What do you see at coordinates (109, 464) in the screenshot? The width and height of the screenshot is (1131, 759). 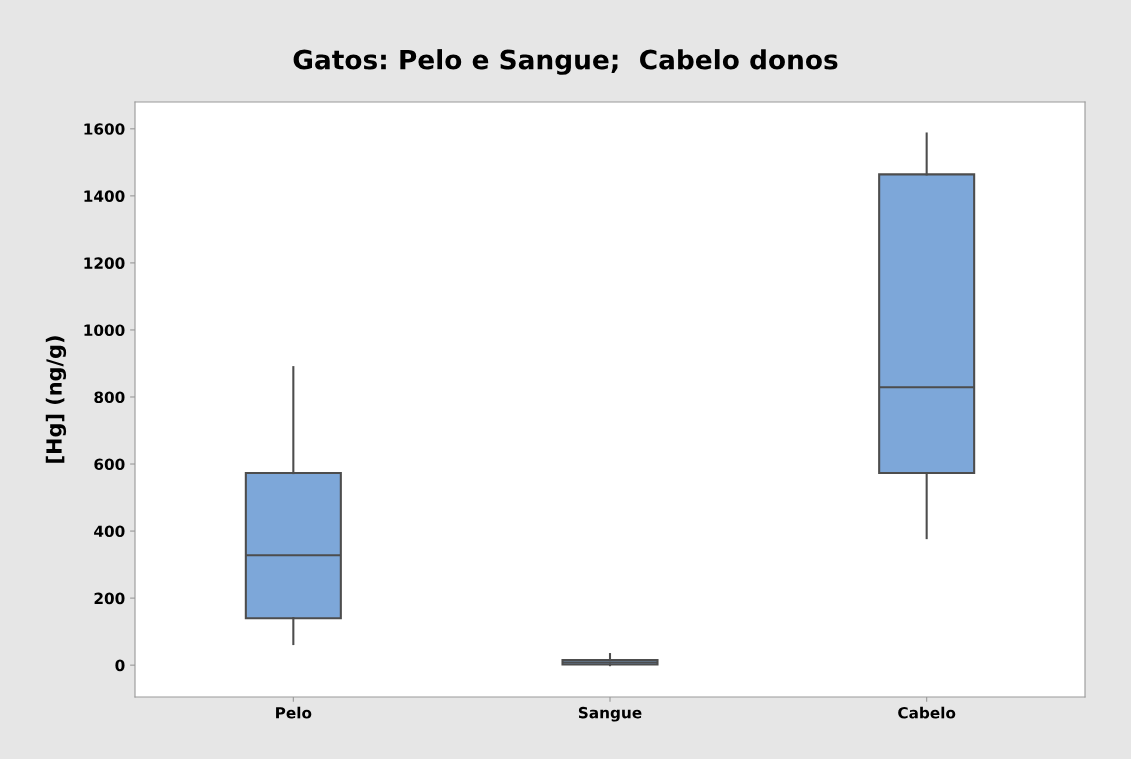 I see `y-tick-label: 600` at bounding box center [109, 464].